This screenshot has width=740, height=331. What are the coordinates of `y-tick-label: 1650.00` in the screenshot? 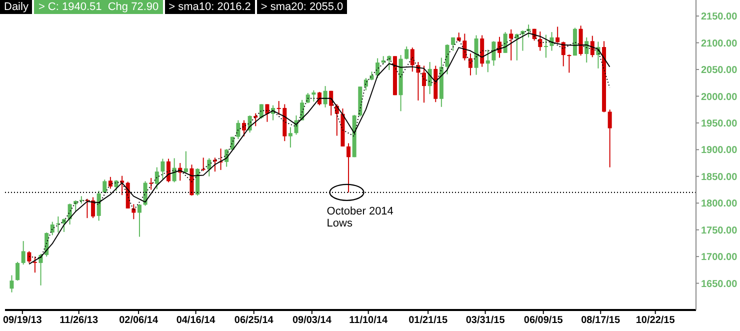 It's located at (719, 284).